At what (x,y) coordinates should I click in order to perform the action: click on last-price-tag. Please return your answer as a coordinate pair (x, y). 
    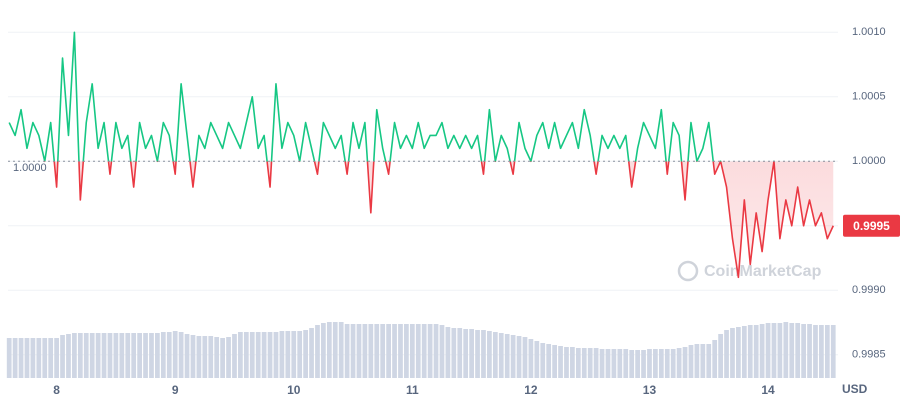
    Looking at the image, I should click on (871, 225).